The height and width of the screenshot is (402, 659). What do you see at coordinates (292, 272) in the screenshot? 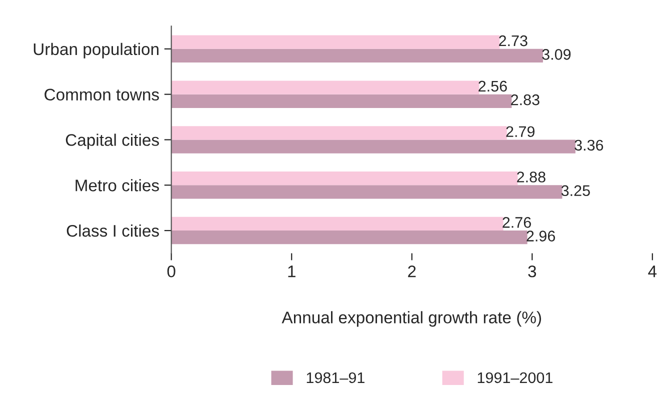
I see `x-tick-label: 1` at bounding box center [292, 272].